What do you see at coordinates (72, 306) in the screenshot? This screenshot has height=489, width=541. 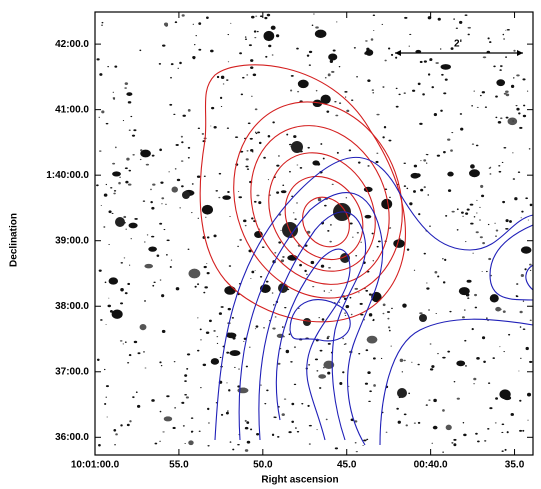 I see `y-tick-label: 38:00.0` at bounding box center [72, 306].